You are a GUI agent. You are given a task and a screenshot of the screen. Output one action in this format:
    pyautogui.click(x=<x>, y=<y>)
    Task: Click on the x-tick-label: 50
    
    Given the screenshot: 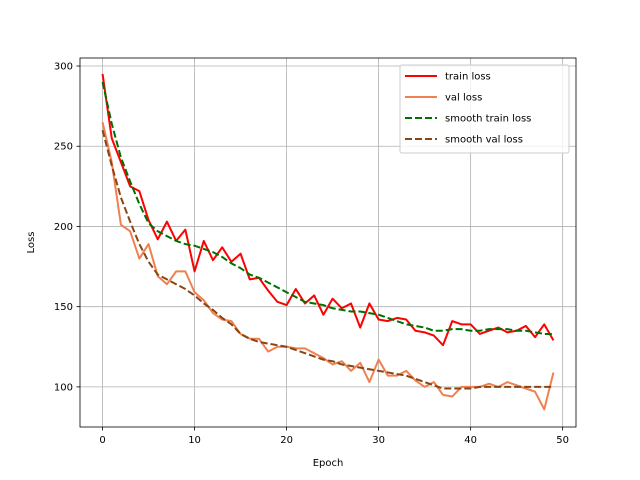 What is the action you would take?
    pyautogui.click(x=562, y=440)
    